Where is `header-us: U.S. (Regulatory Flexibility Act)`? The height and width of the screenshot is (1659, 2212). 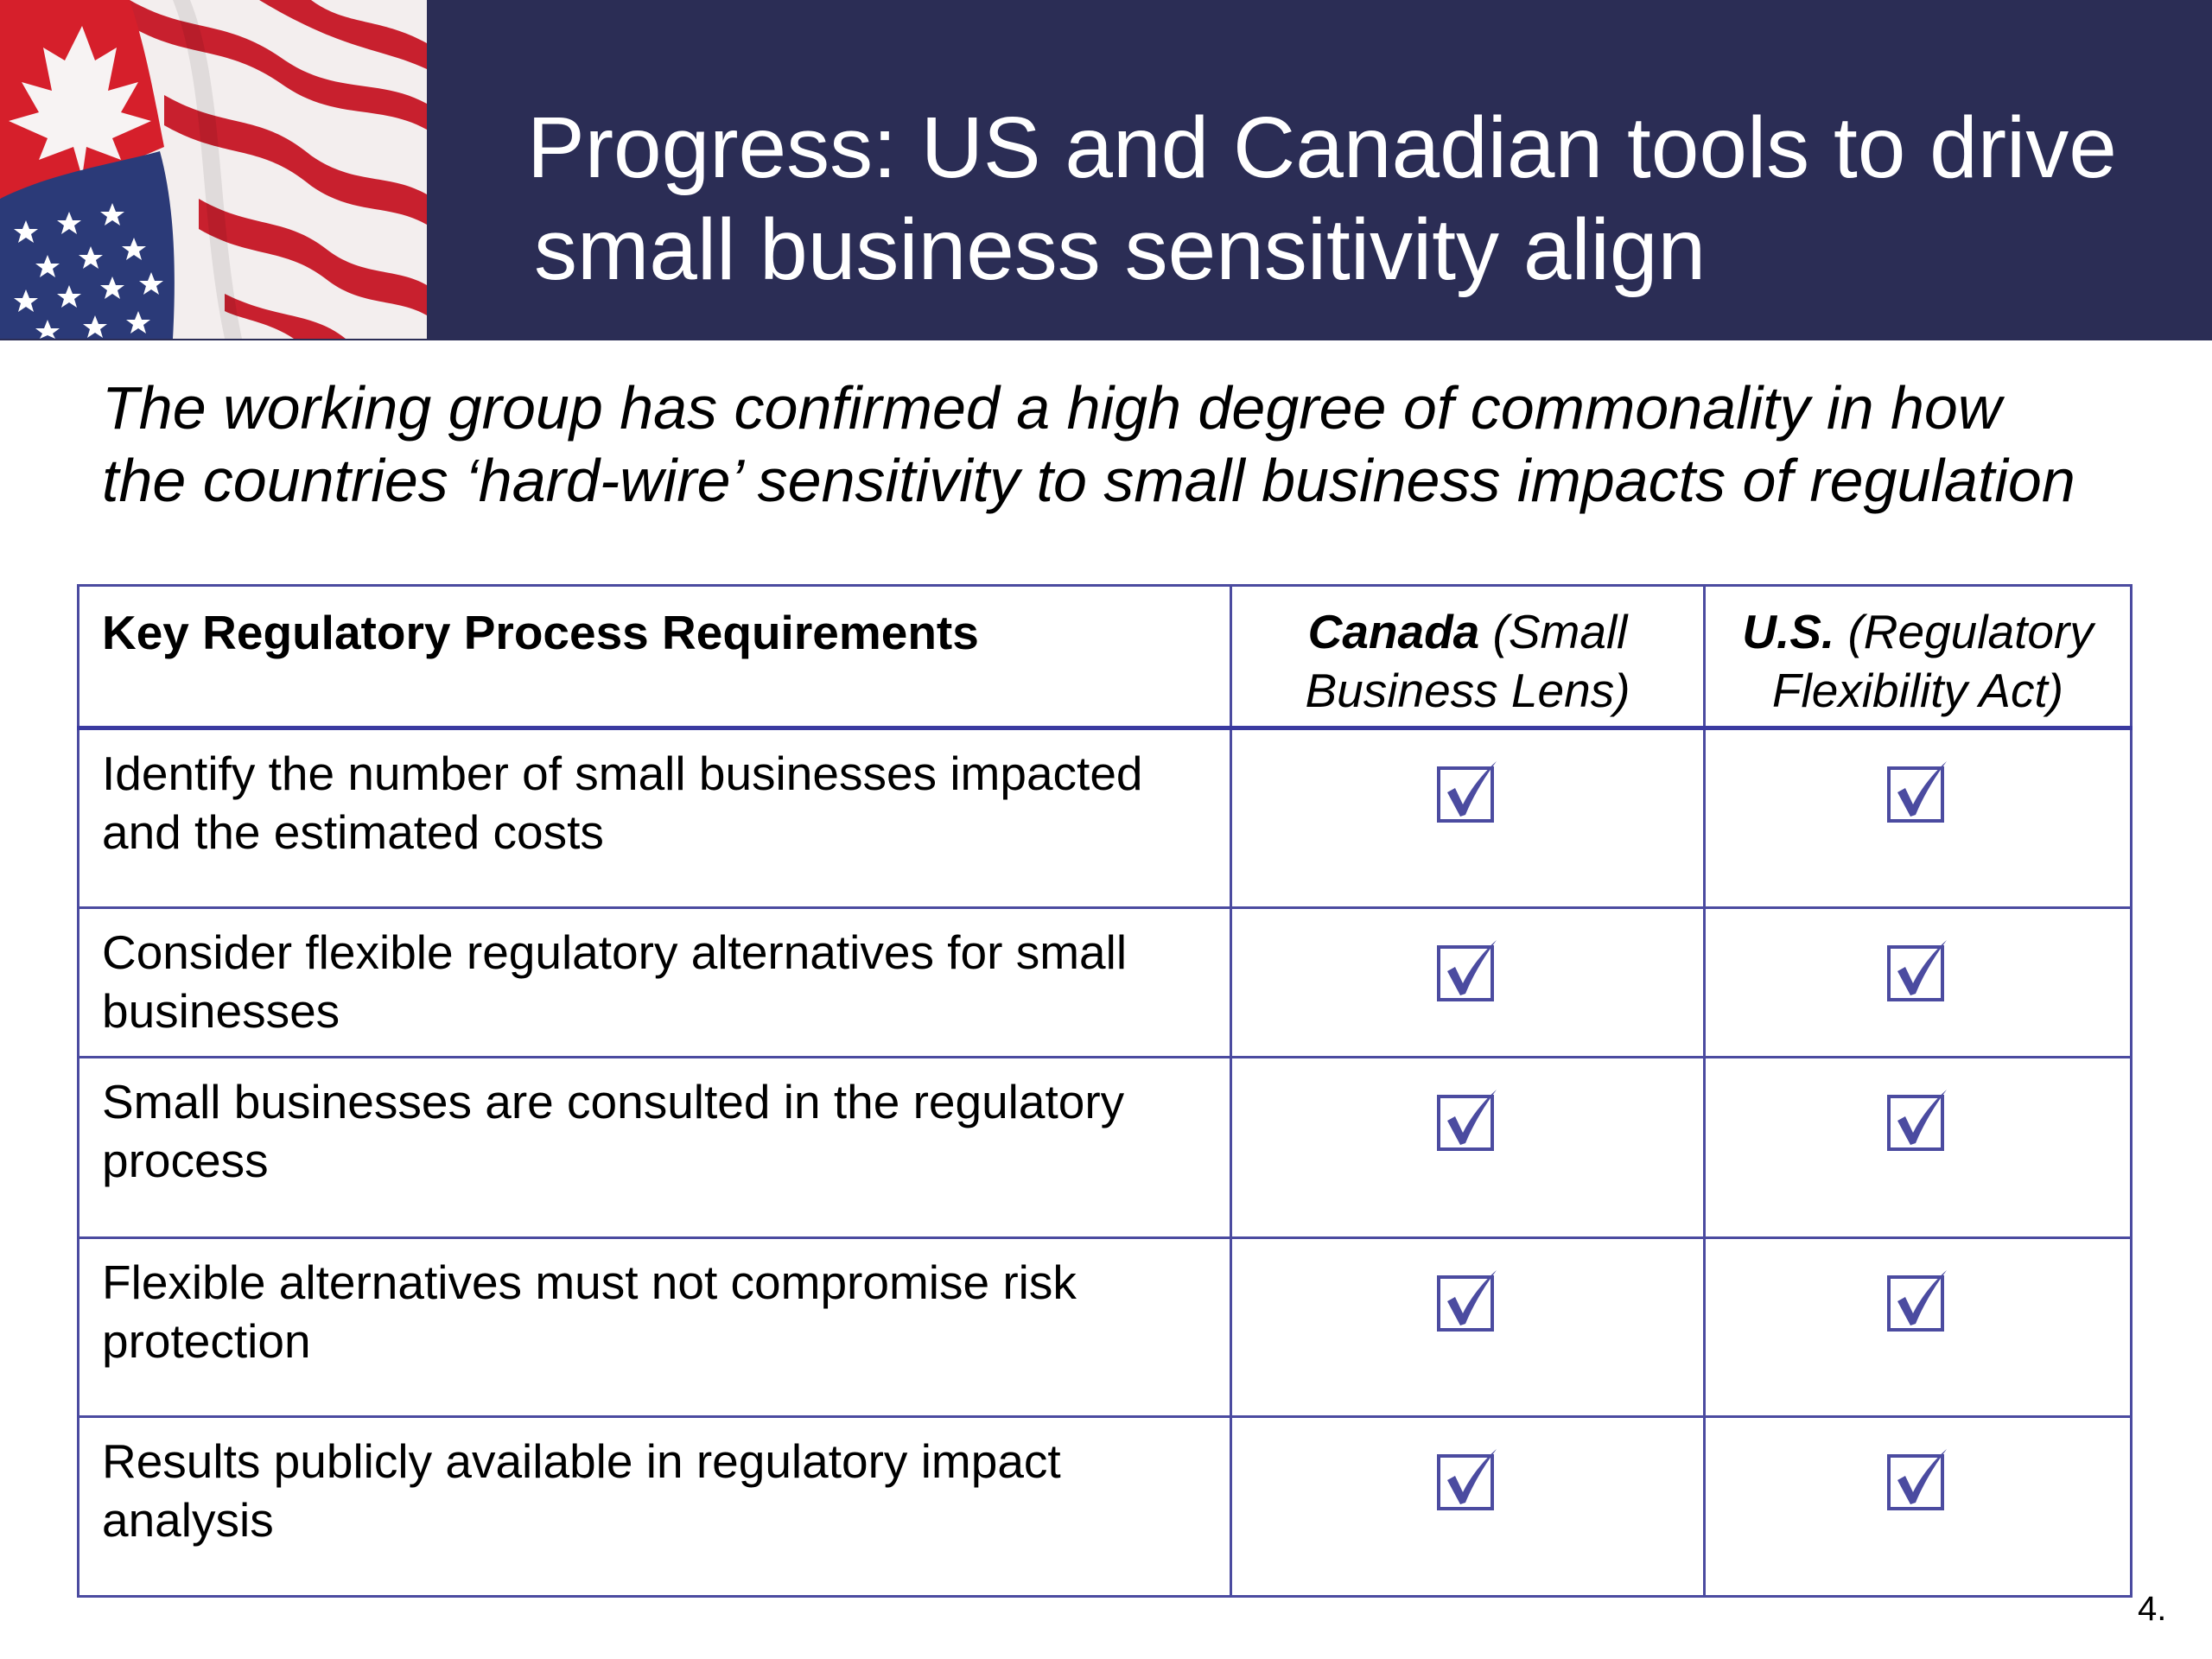 header-us: U.S. (Regulatory Flexibility Act) is located at coordinates (1918, 657).